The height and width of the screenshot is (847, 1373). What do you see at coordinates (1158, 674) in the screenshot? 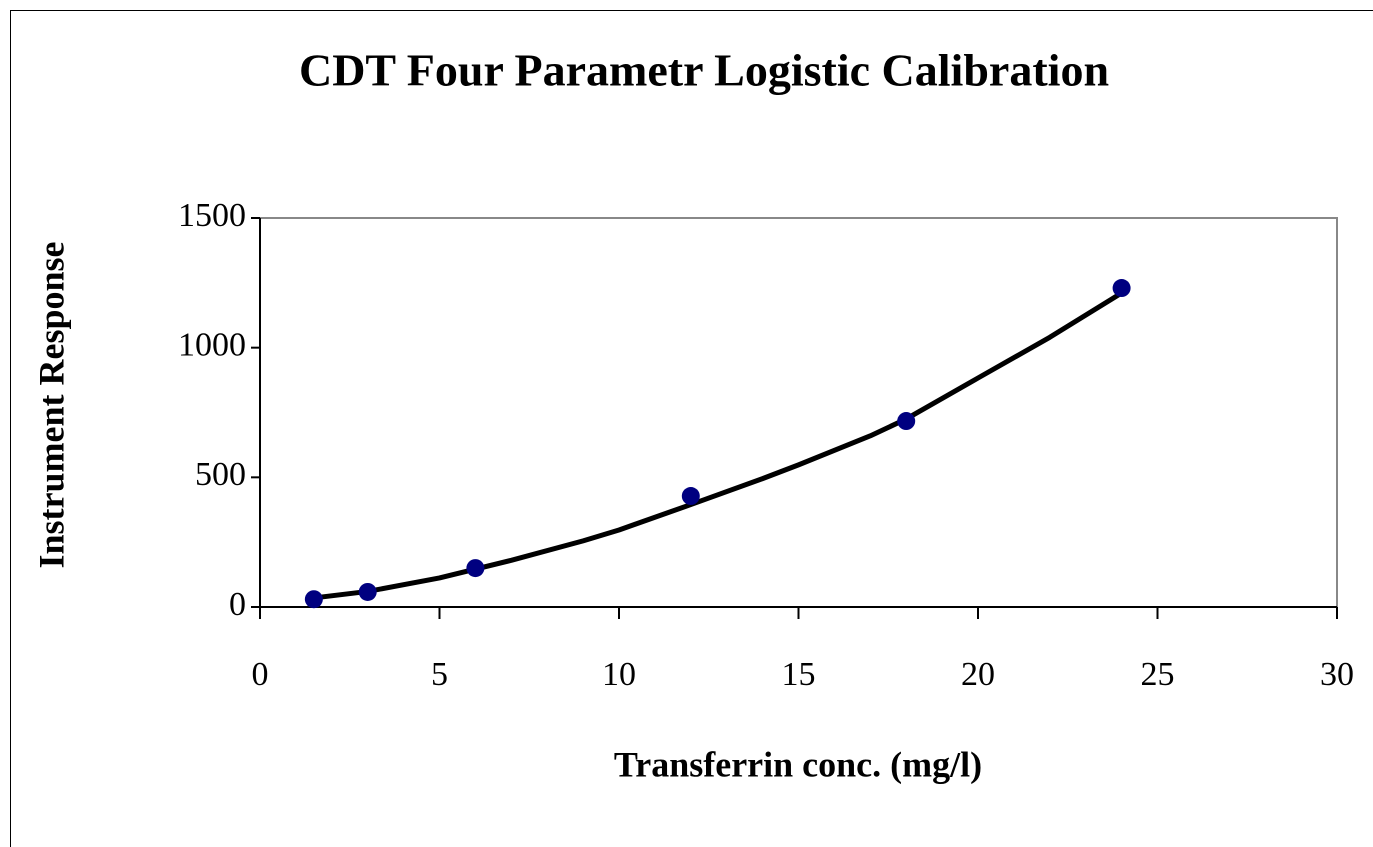
I see `x-tick-label: 25` at bounding box center [1158, 674].